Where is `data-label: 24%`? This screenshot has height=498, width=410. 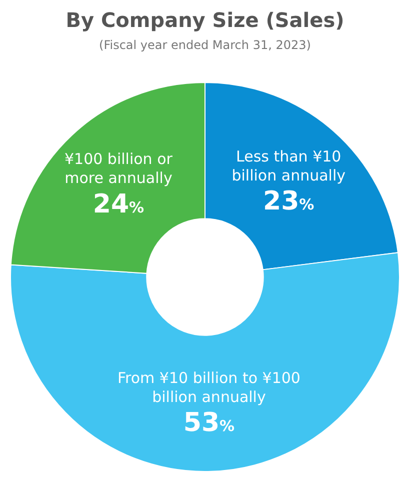 data-label: 24% is located at coordinates (118, 204).